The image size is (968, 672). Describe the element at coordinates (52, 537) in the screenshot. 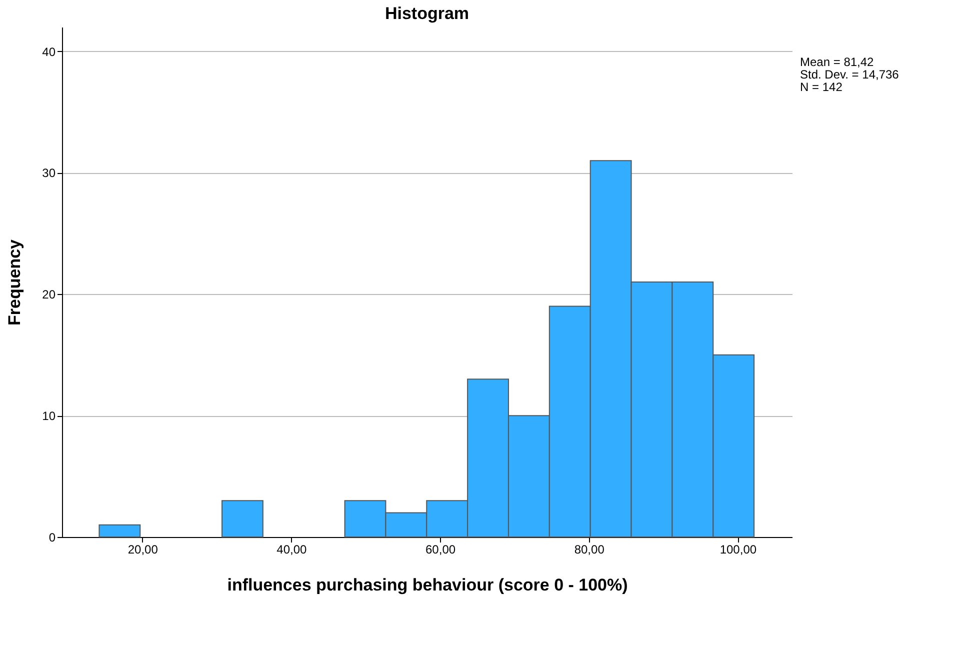

I see `y-tick-label: 0` at that location.